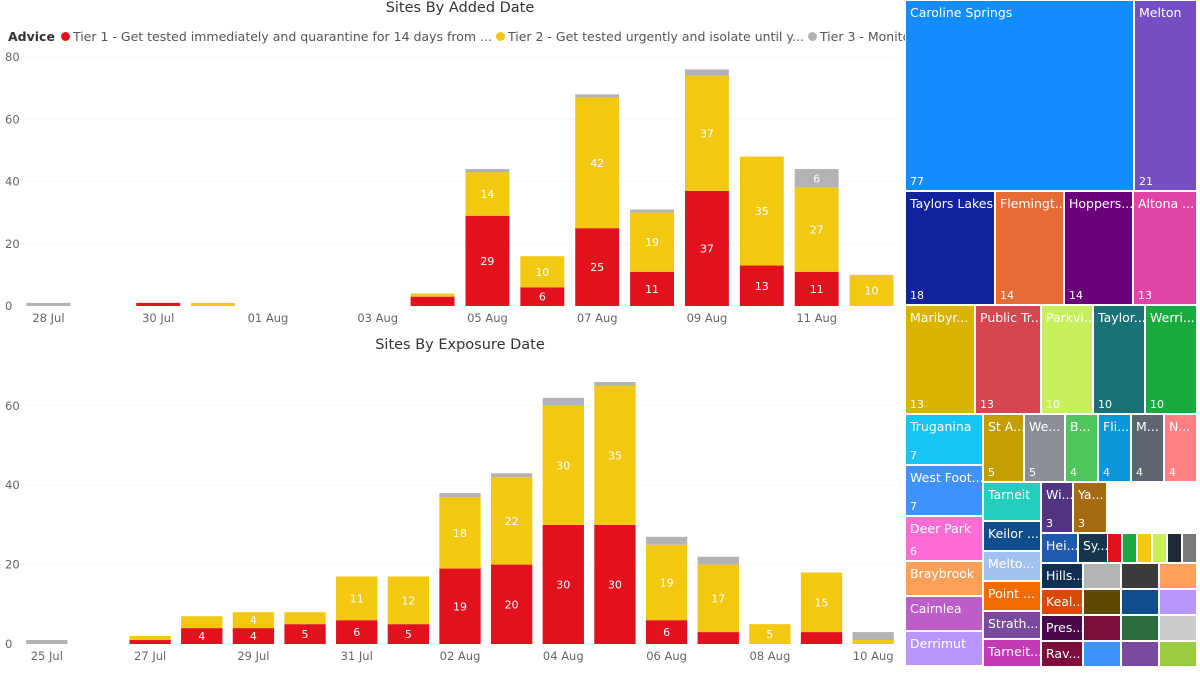 This screenshot has height=675, width=1200. Describe the element at coordinates (1165, 95) in the screenshot. I see `treemap-cell: Melton 21` at that location.